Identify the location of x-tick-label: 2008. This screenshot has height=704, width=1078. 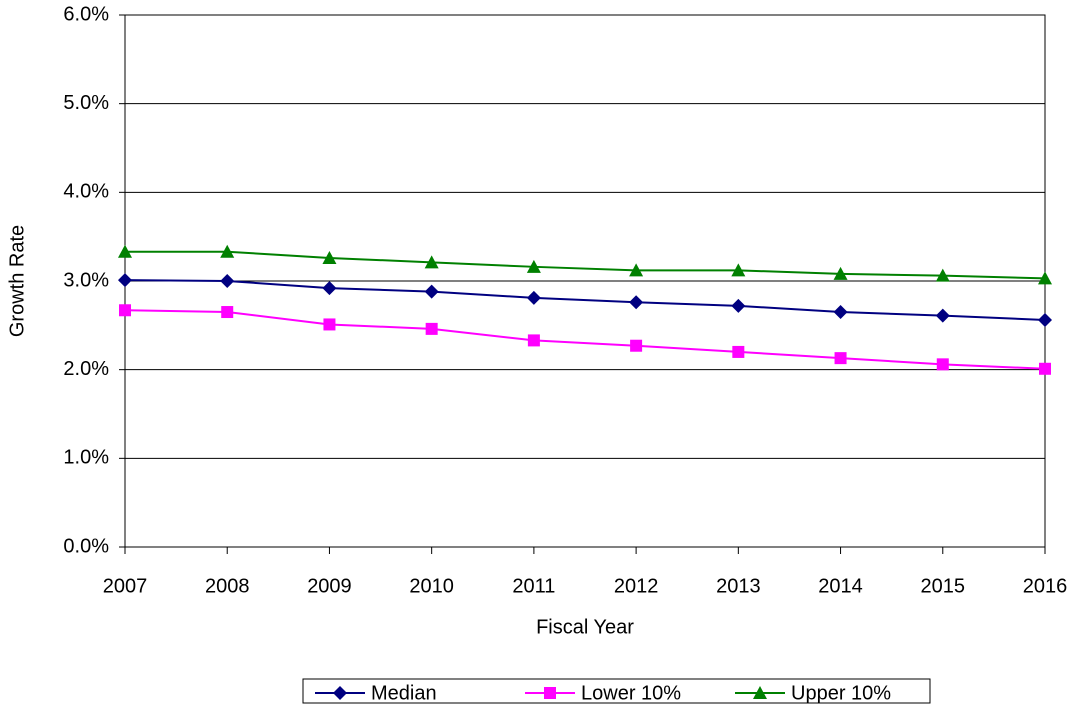
(227, 586).